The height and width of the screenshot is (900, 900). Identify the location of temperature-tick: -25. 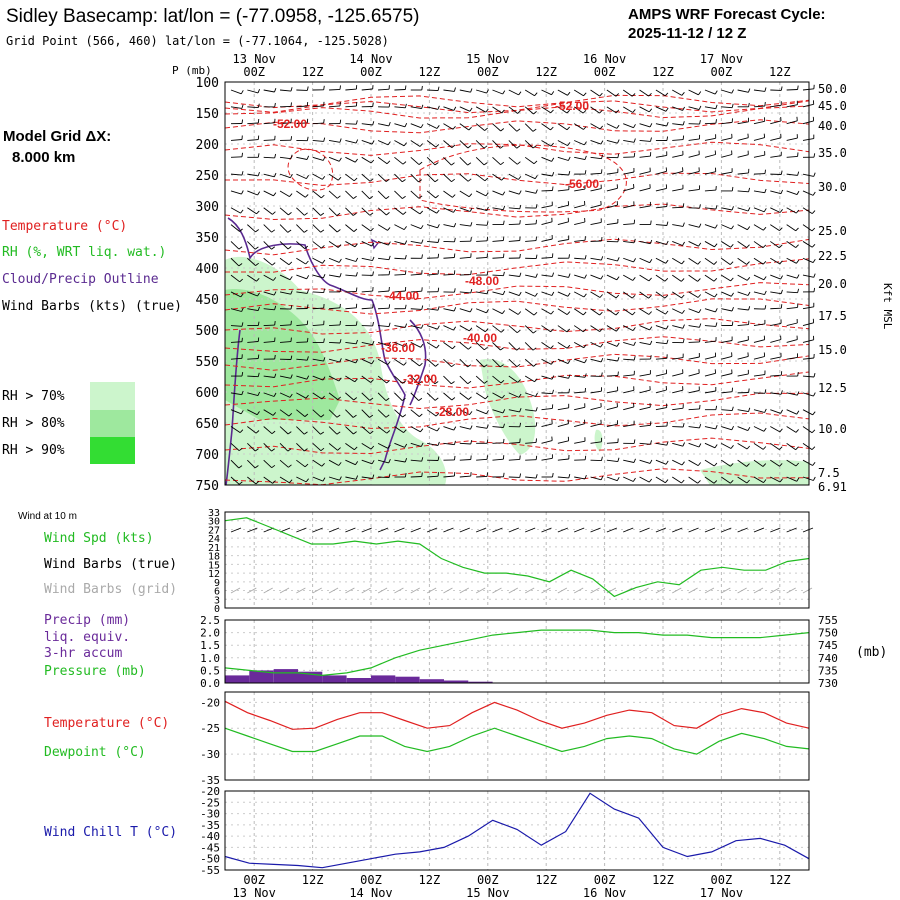
(210, 728).